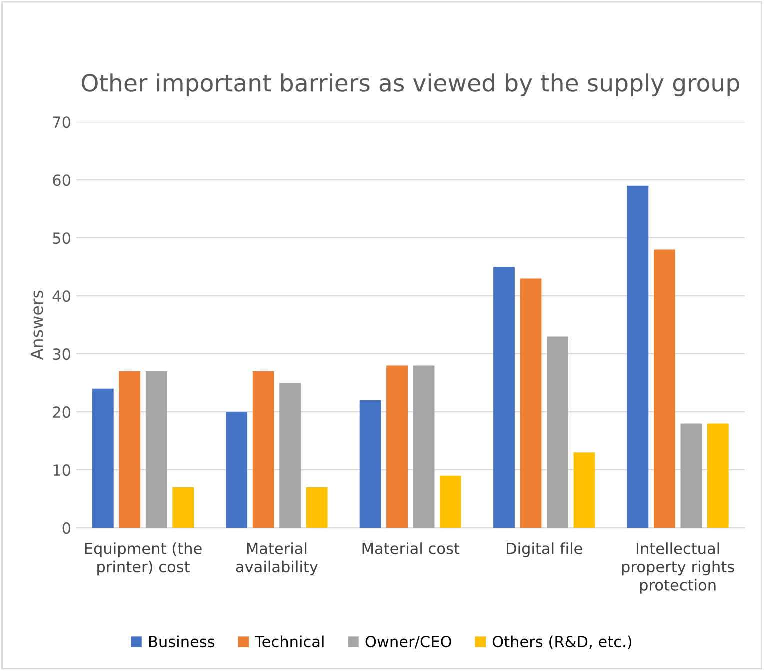 Image resolution: width=764 pixels, height=671 pixels. Describe the element at coordinates (61, 296) in the screenshot. I see `y-tick-label: 40` at that location.